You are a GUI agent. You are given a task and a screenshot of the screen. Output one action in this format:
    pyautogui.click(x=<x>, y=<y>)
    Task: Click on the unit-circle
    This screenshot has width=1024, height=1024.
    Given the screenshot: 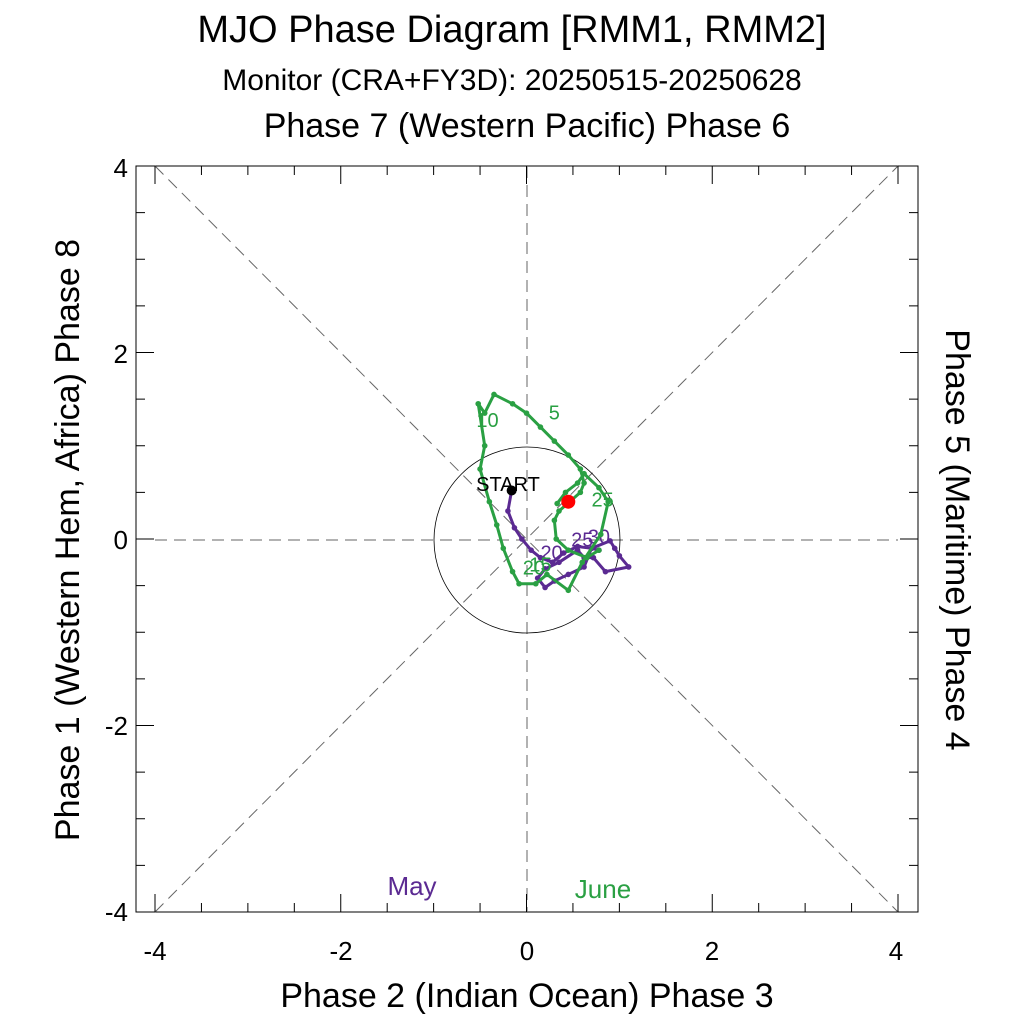 What is the action you would take?
    pyautogui.click(x=527, y=540)
    